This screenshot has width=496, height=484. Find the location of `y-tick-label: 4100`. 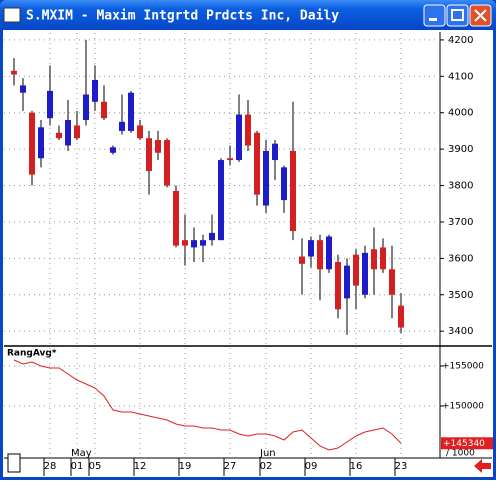

y-tick-label: 4100 is located at coordinates (460, 76).